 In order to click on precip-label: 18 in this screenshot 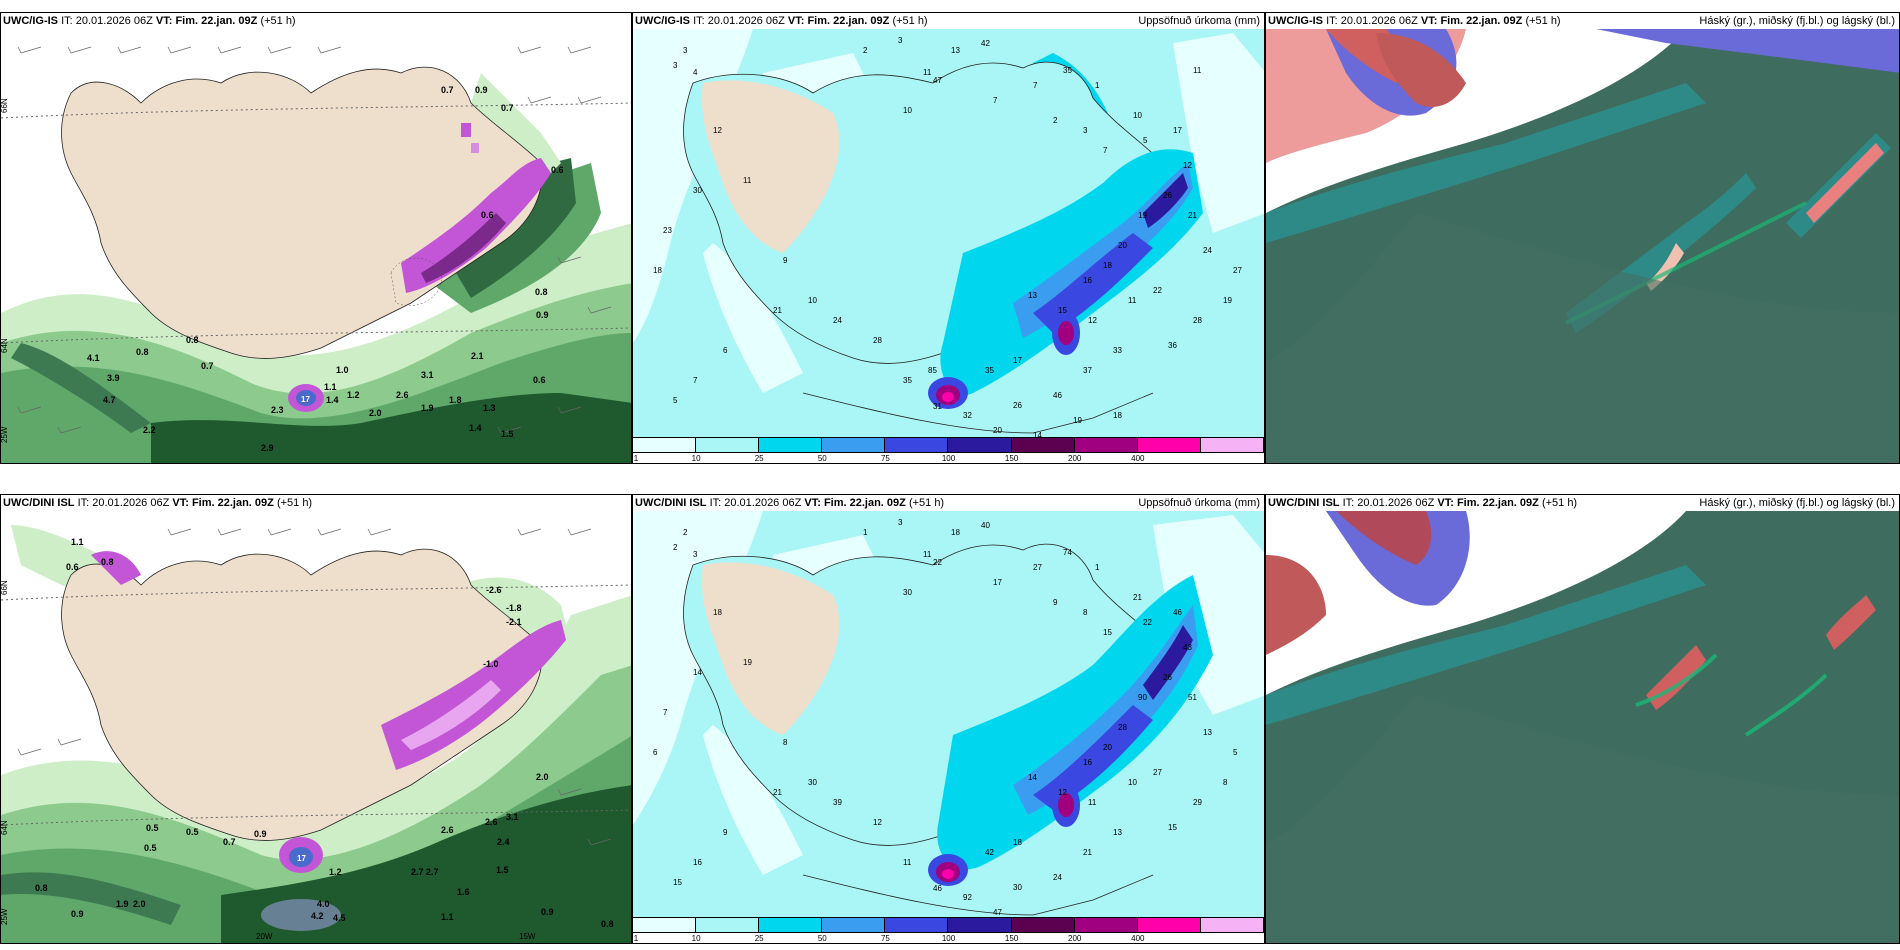, I will do `click(1017, 842)`.